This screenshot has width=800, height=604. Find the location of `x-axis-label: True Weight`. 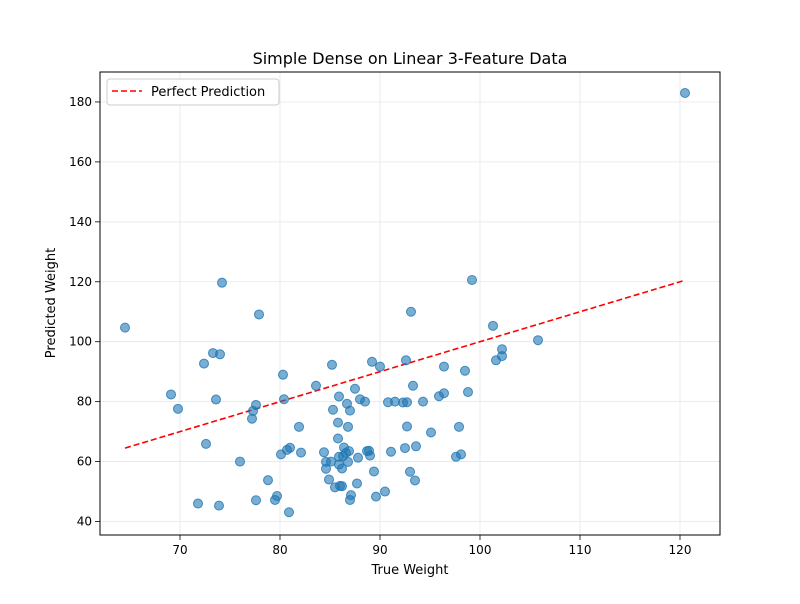

x-axis-label: True Weight is located at coordinates (409, 570).